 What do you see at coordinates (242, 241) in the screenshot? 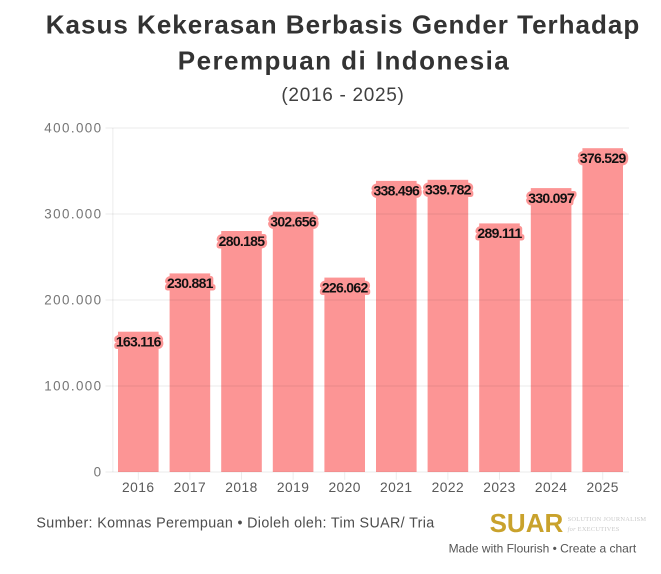
I see `svg-text: 280.185` at bounding box center [242, 241].